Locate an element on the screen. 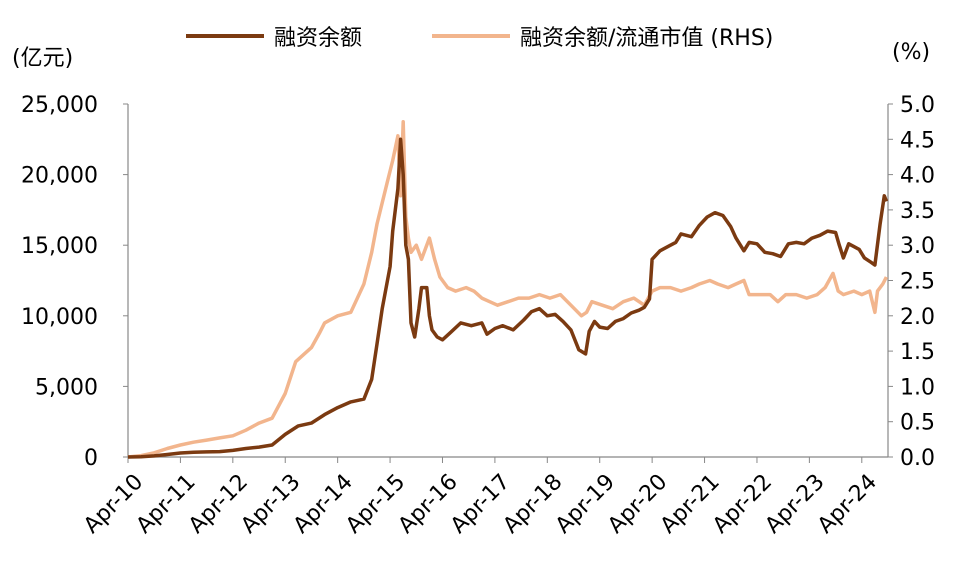  right-y-tick-label: 1.5 is located at coordinates (917, 352).